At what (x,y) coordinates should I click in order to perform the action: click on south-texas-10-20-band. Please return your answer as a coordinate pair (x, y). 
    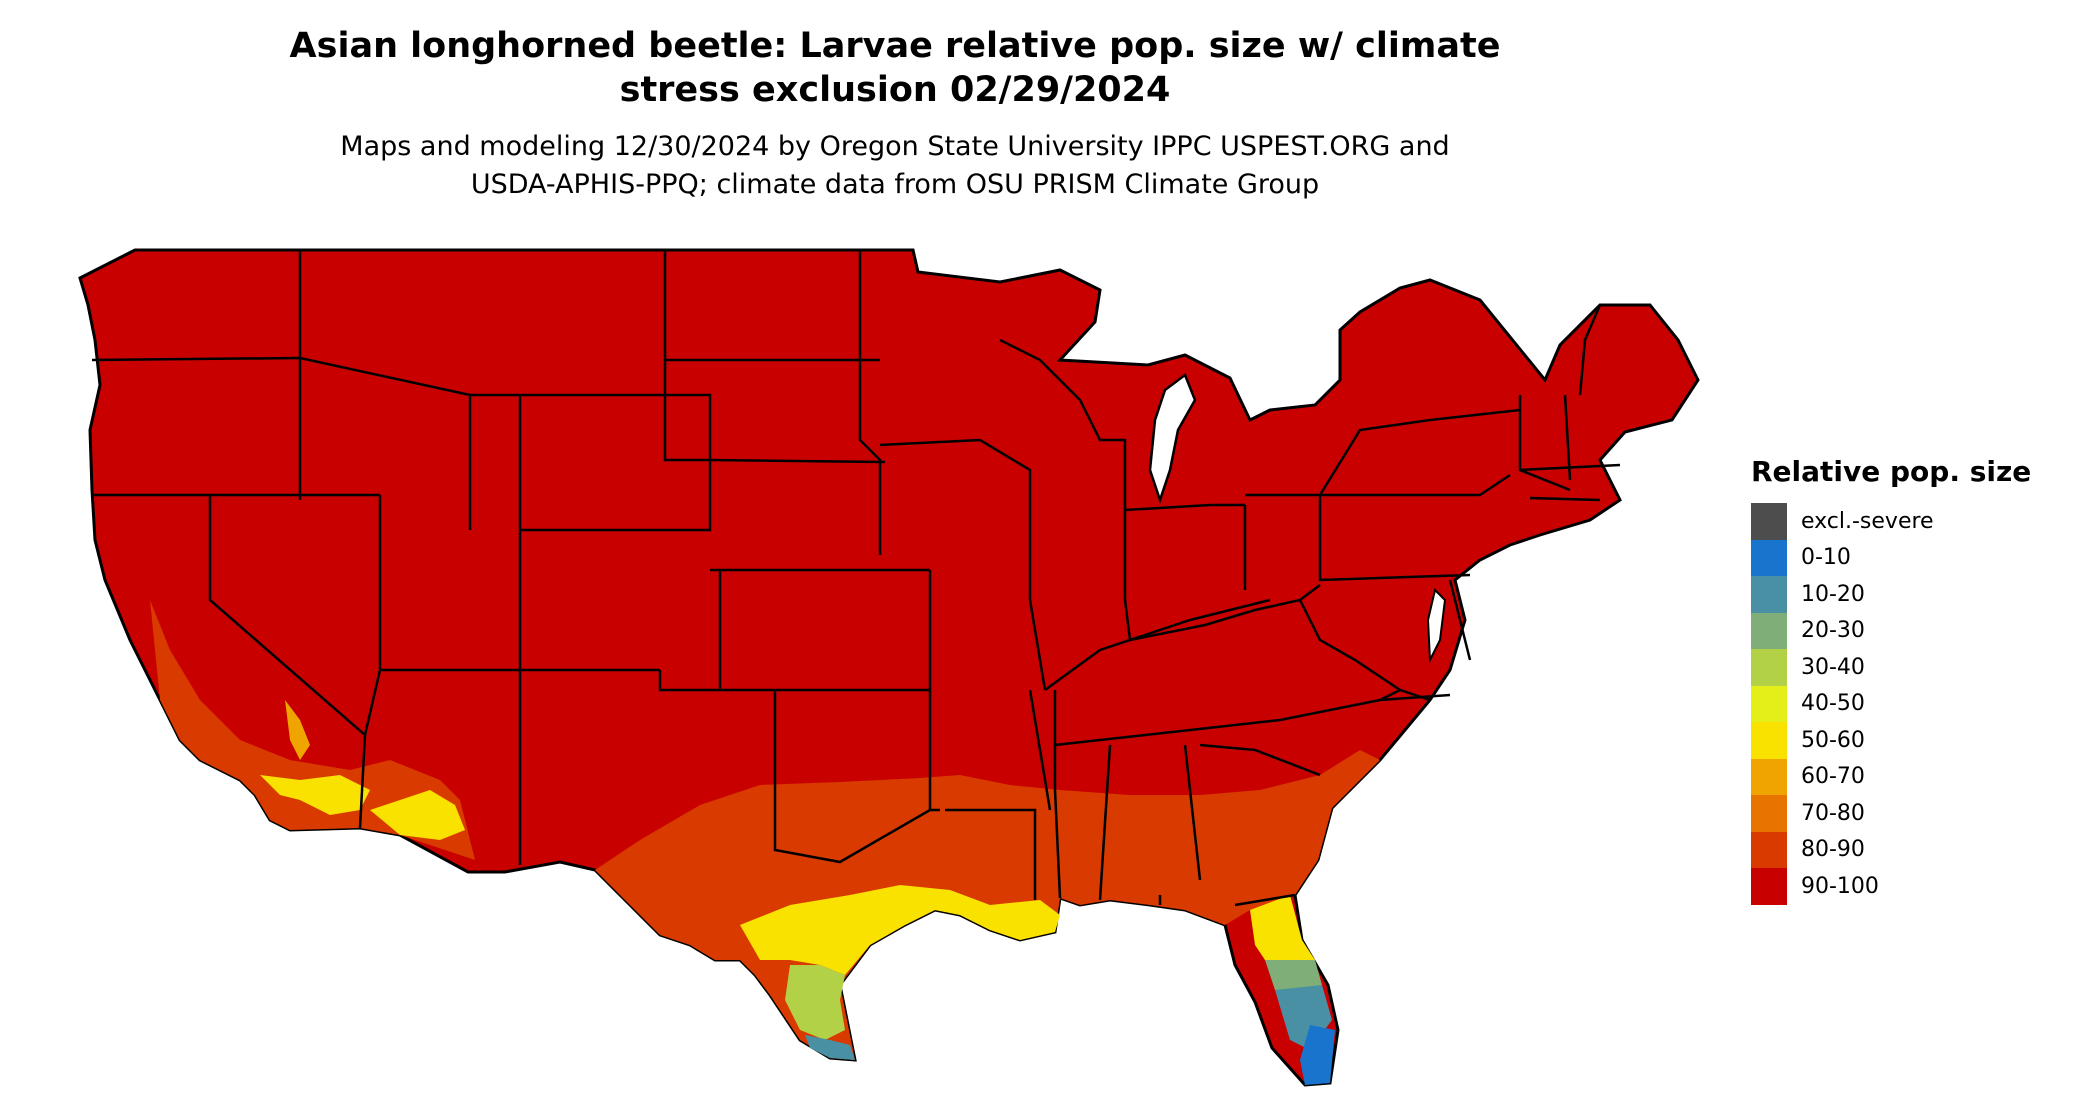
    Looking at the image, I should click on (830, 1047).